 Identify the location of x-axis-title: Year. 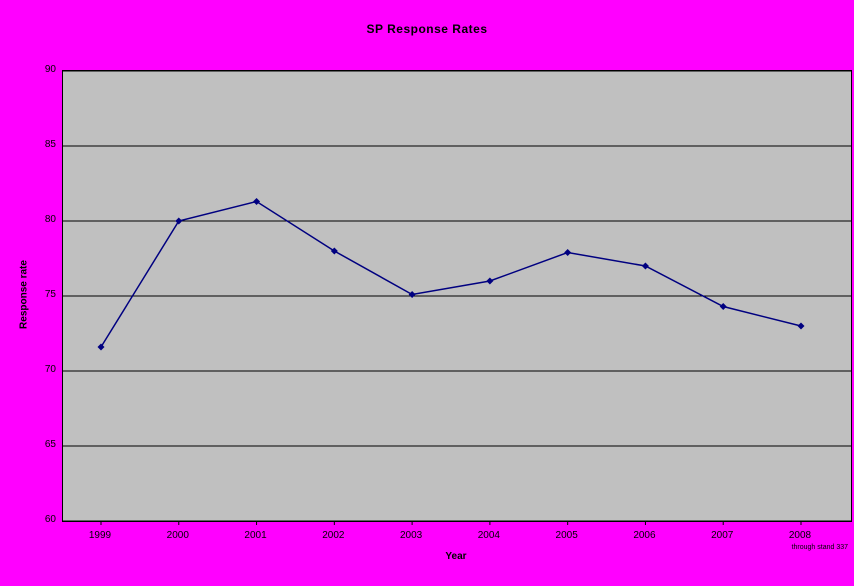
(456, 556).